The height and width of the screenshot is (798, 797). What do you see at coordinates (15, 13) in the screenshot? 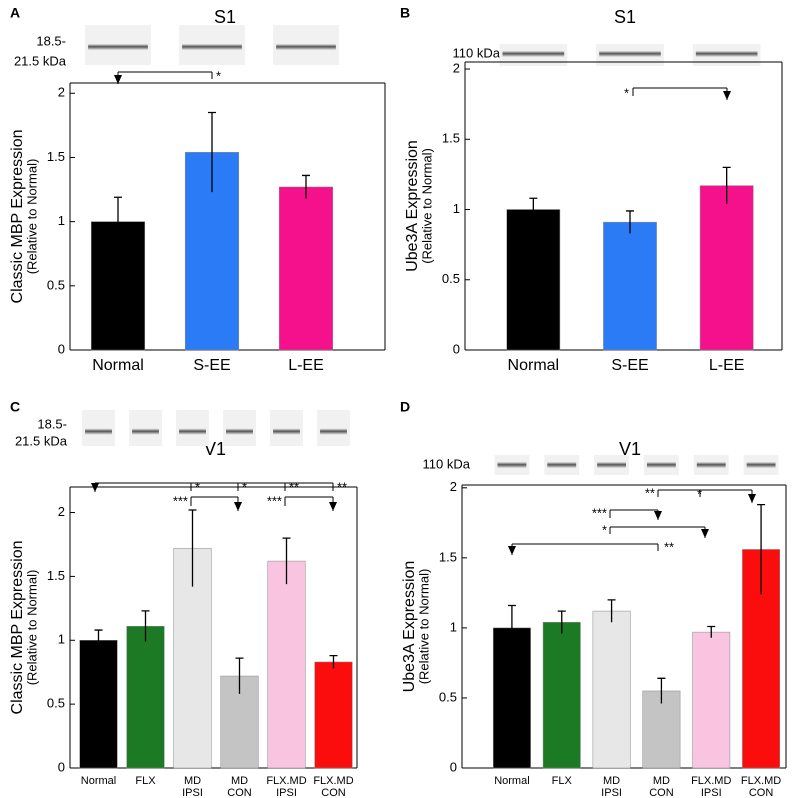
I see `panel-letter: A` at bounding box center [15, 13].